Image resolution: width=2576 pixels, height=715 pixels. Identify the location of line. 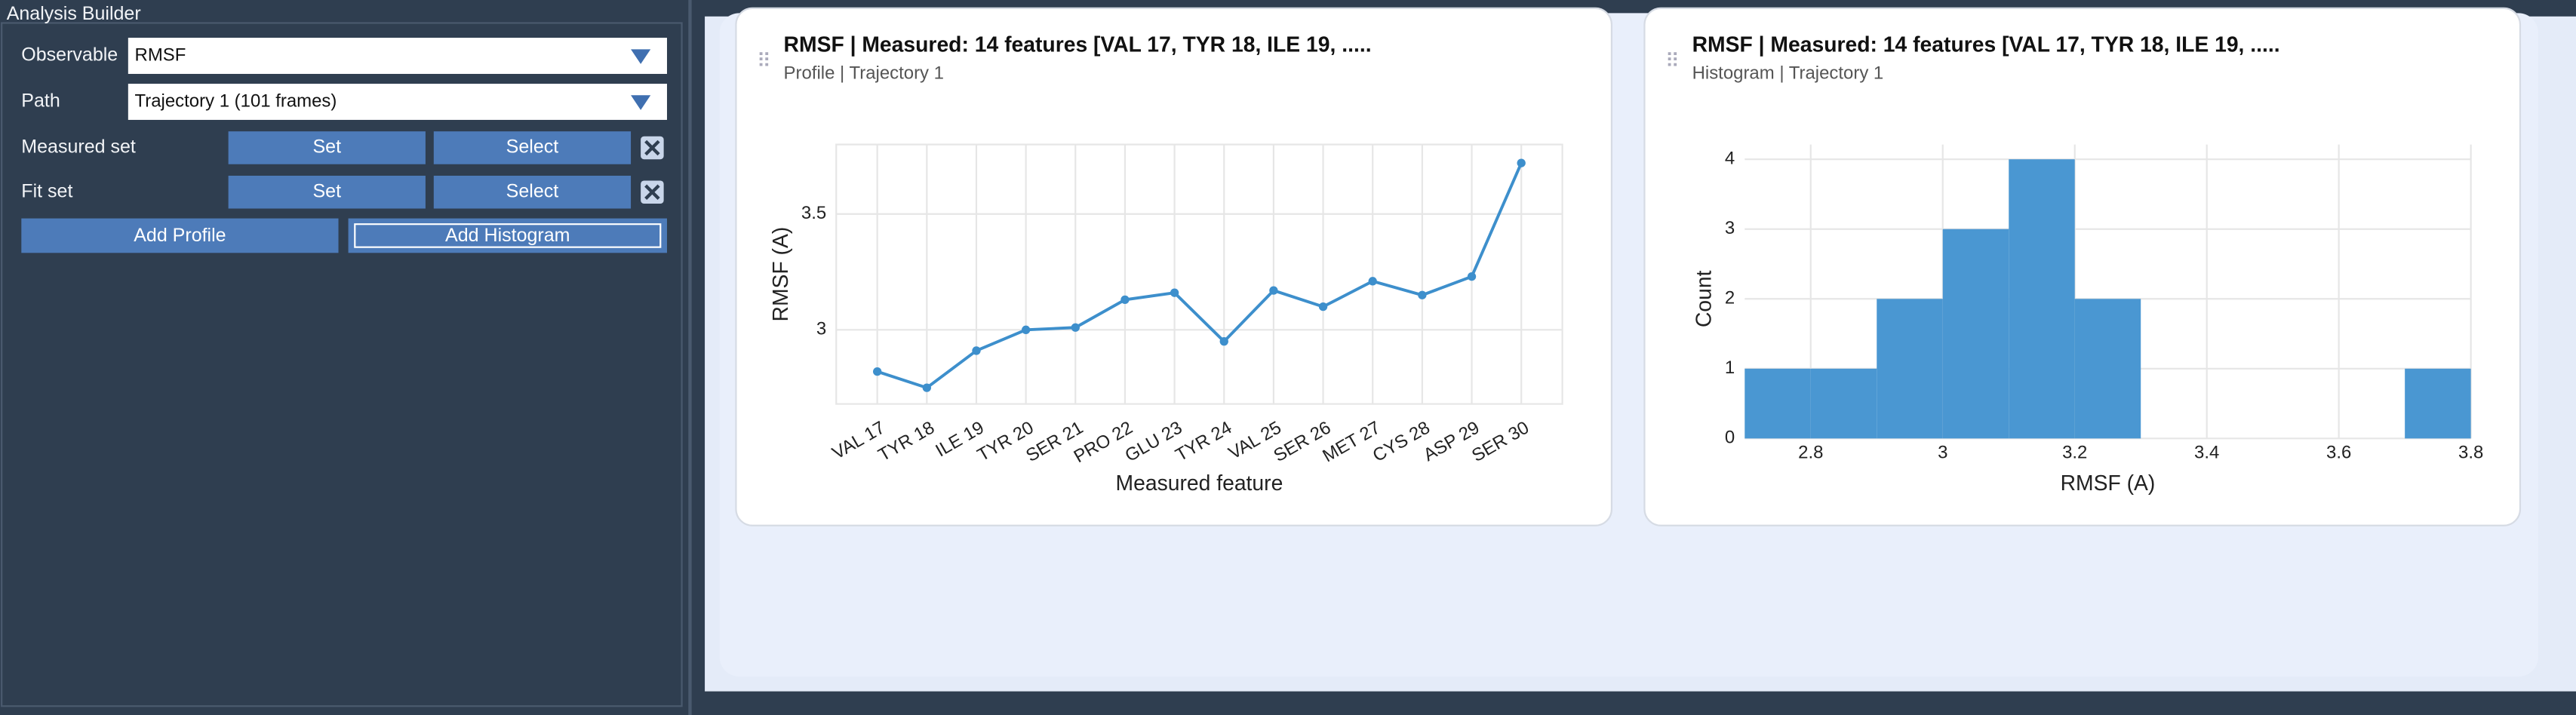
(1200, 276).